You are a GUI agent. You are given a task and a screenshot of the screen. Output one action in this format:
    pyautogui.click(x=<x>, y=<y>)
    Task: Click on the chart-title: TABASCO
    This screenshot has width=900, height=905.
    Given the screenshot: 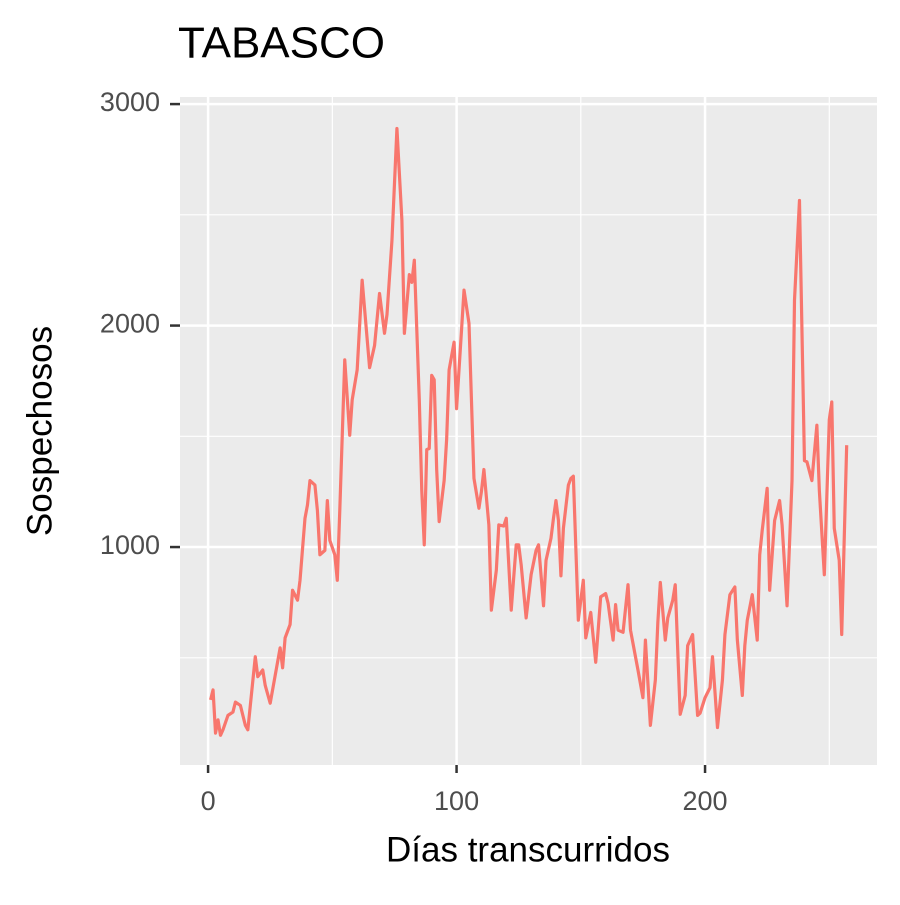 What is the action you would take?
    pyautogui.click(x=281, y=43)
    